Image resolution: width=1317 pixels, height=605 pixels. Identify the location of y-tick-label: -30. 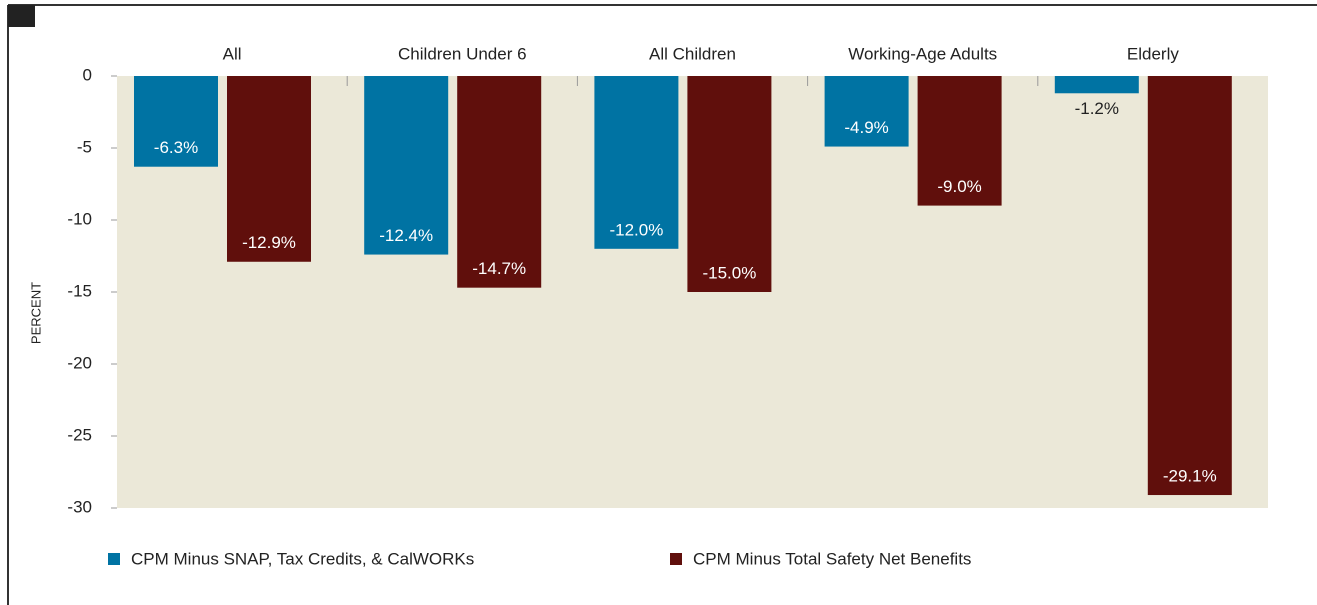
(79, 506).